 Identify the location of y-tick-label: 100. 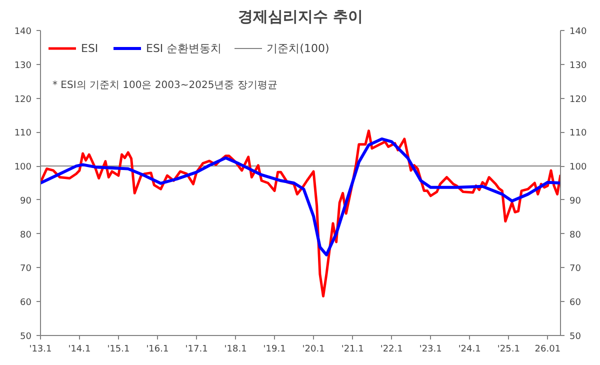
(23, 167).